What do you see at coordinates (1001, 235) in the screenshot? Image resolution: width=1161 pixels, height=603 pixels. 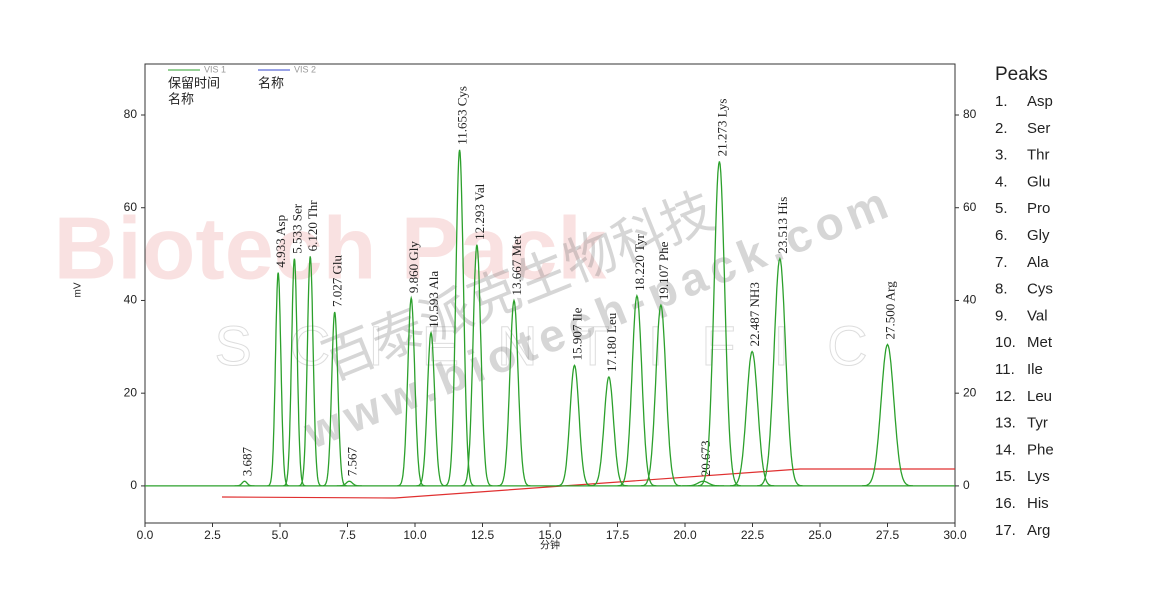 I see `peak-number: 6.` at bounding box center [1001, 235].